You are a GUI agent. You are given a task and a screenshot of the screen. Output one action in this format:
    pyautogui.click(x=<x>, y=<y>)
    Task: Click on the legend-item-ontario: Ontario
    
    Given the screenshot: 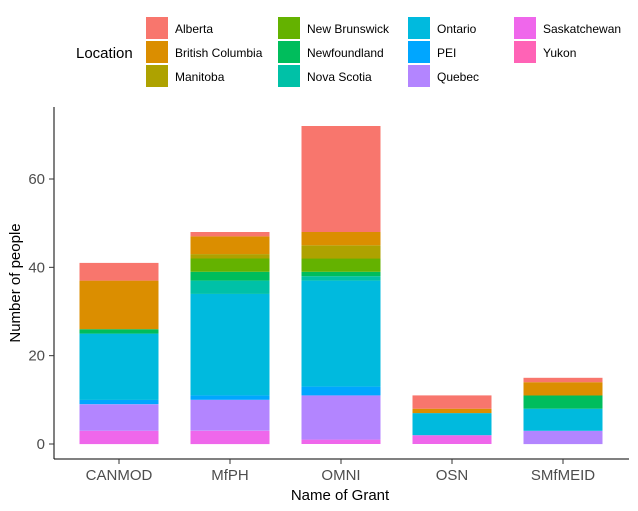 What is the action you would take?
    pyautogui.click(x=442, y=28)
    